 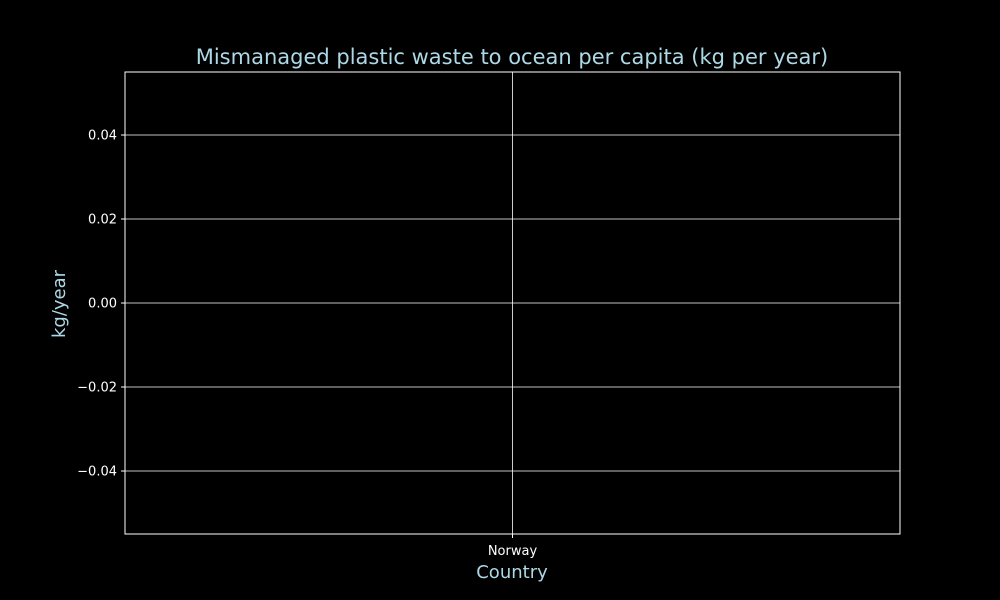 I want to click on y-tick-label: 0.04, so click(x=102, y=136).